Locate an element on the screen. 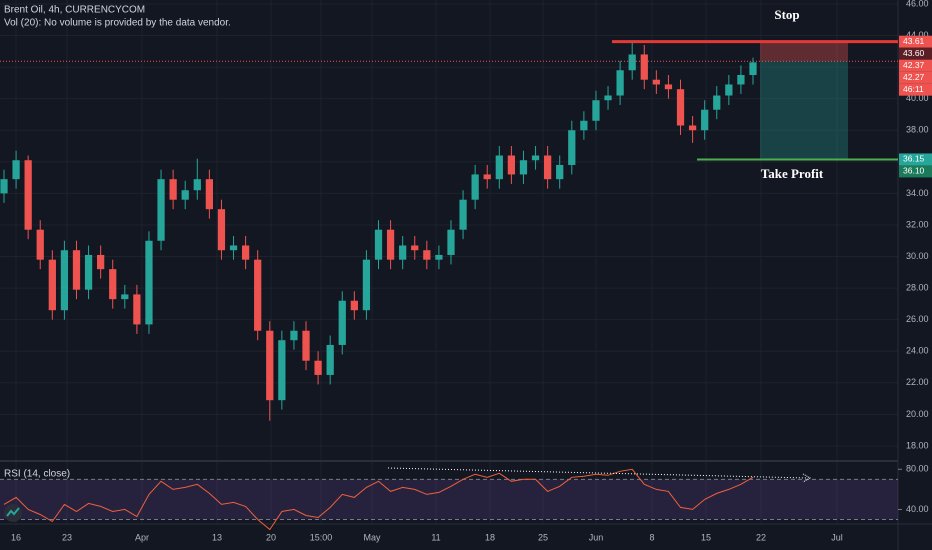 The image size is (932, 550). x-tick-label: Jun is located at coordinates (596, 537).